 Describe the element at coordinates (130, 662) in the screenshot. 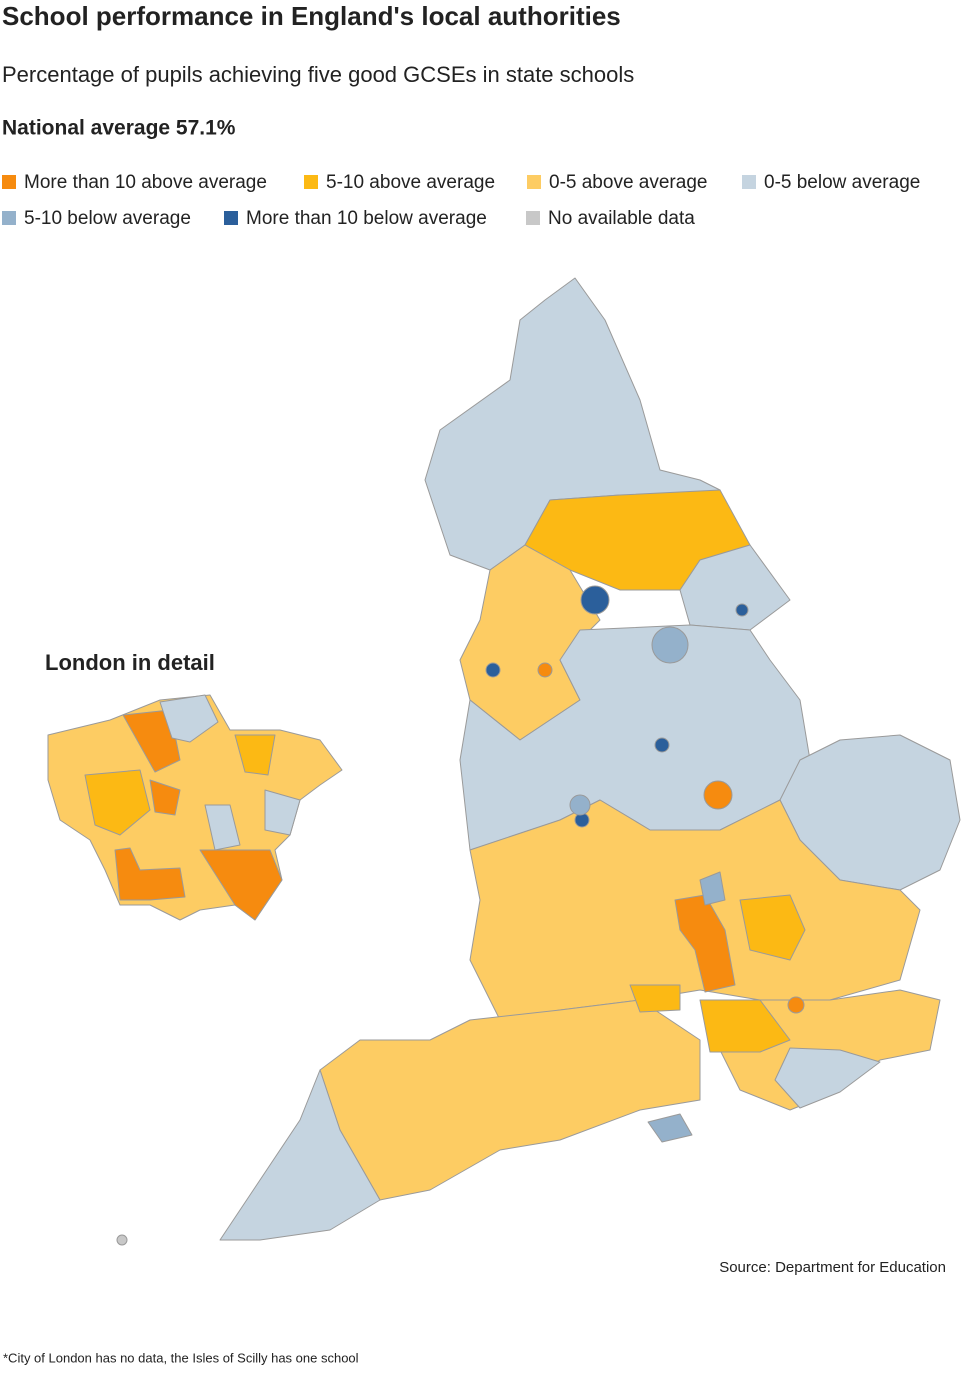

I see `inset-title: London in detail` at that location.